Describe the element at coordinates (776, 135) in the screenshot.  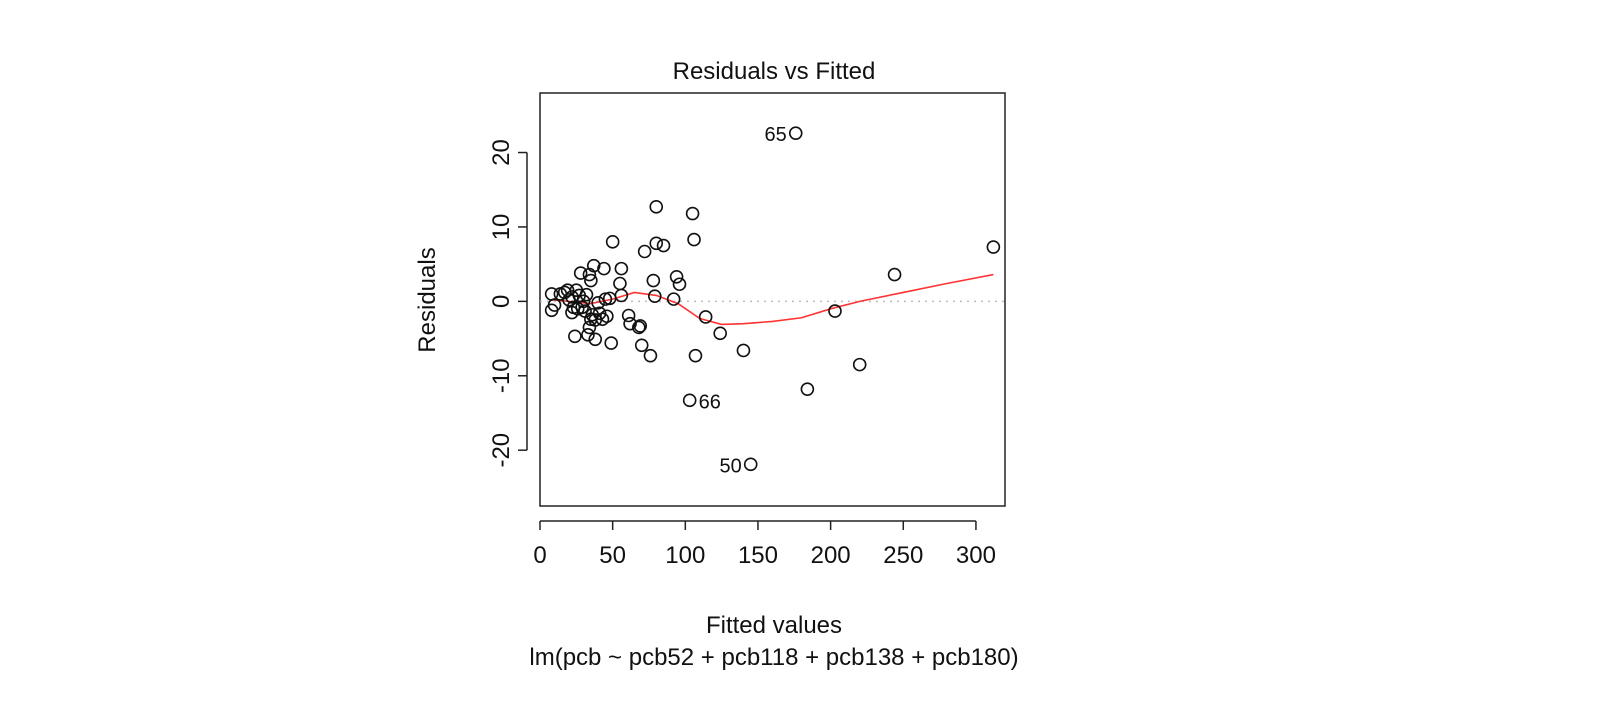
I see `point-label: 65` at that location.